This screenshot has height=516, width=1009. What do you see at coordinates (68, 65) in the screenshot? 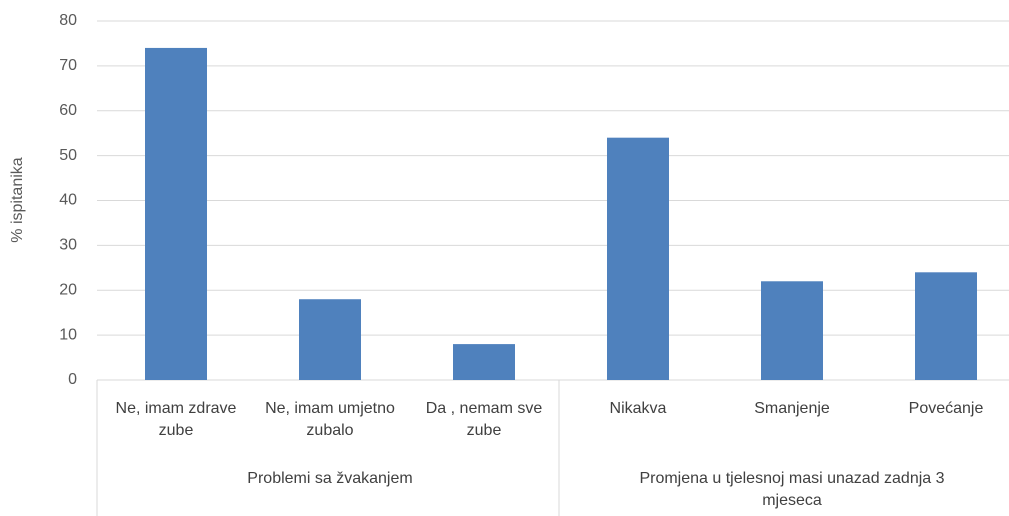
I see `y-tick-label: 70` at bounding box center [68, 65].